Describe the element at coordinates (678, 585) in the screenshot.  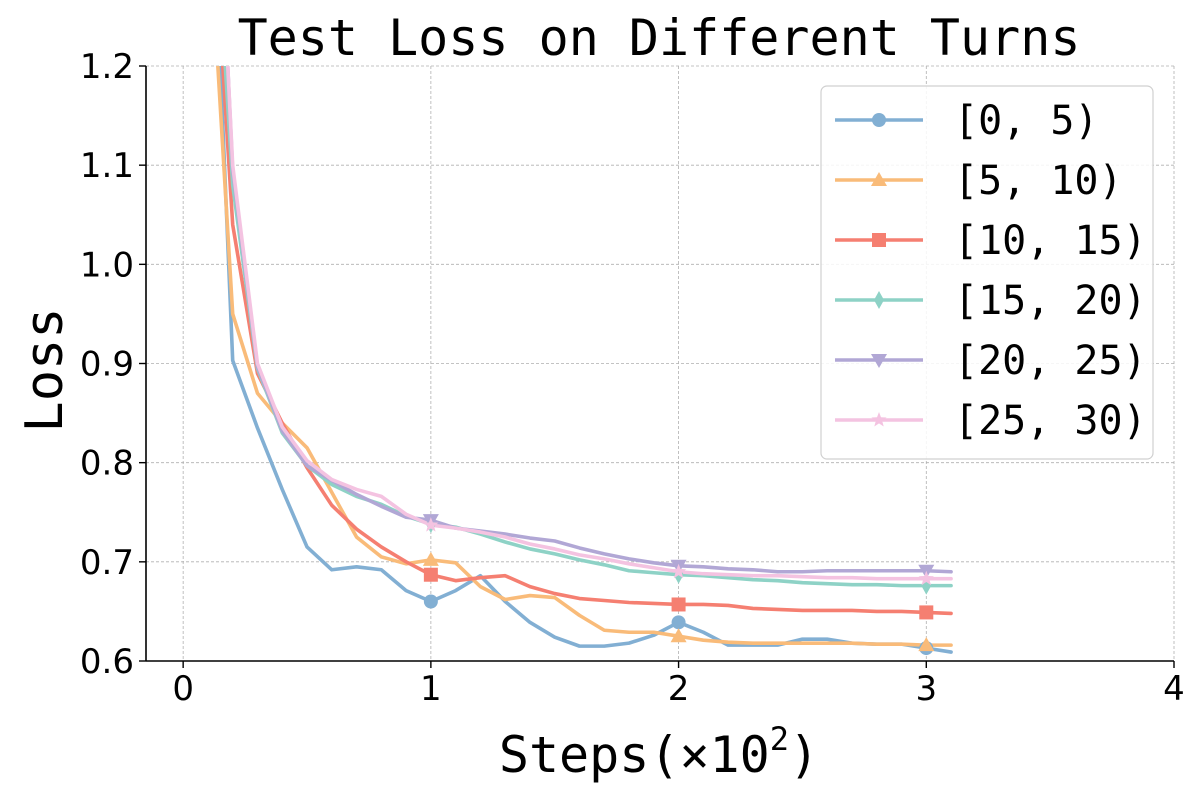
I see `series-markers` at that location.